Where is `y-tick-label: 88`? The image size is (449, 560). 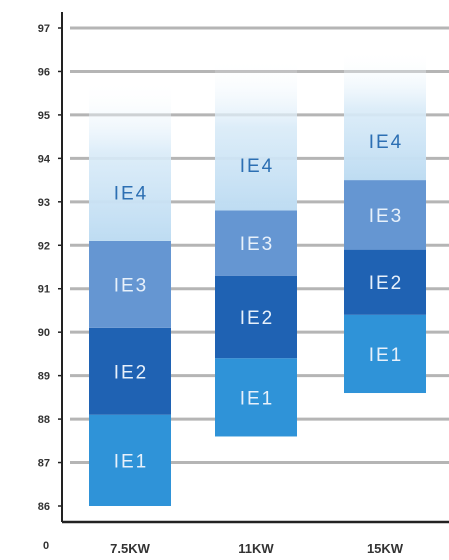
y-tick-label: 88 is located at coordinates (44, 420).